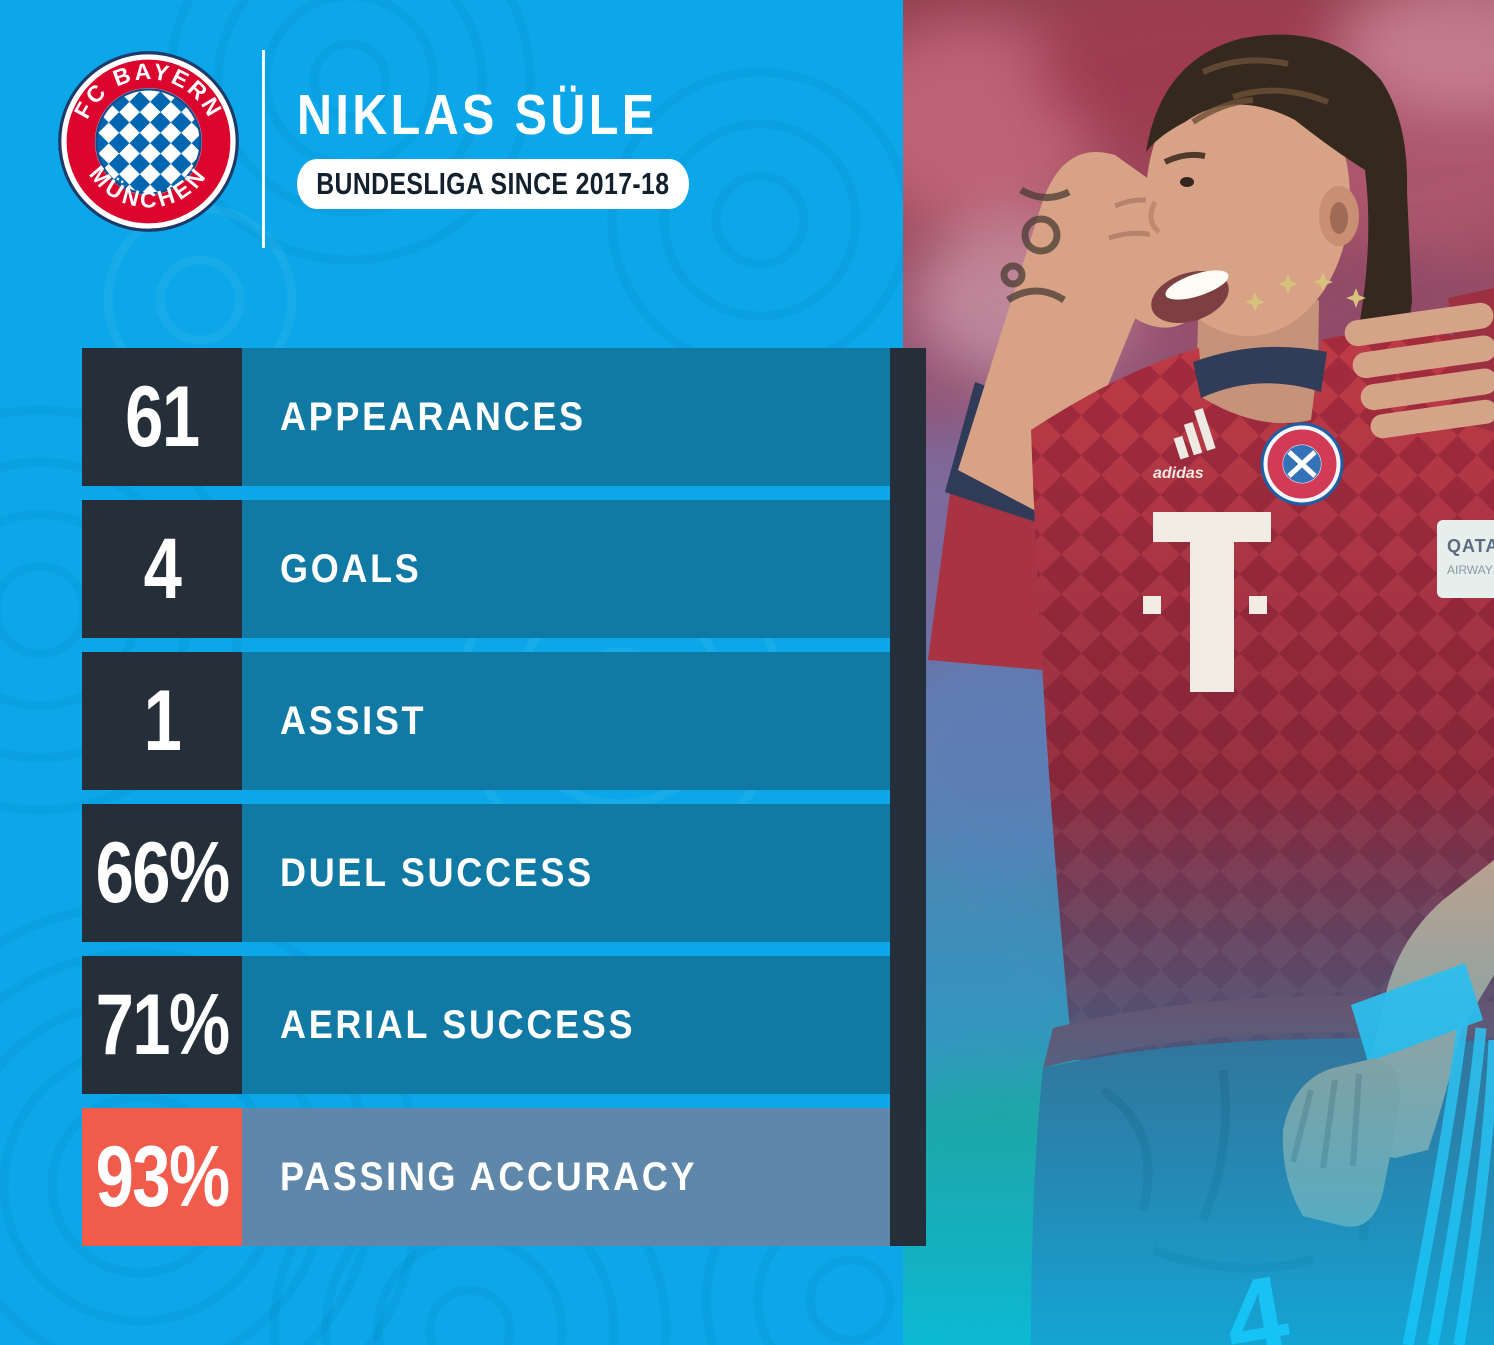 Image resolution: width=1494 pixels, height=1345 pixels. I want to click on stat-bar: DUEL SUCCESS, so click(566, 873).